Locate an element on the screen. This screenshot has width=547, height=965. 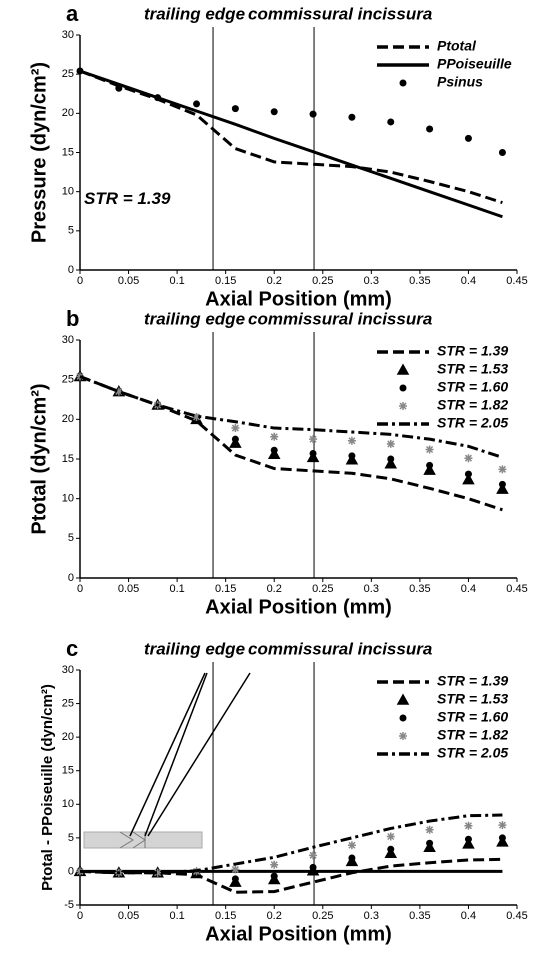
callout-line is located at coordinates (176, 754).